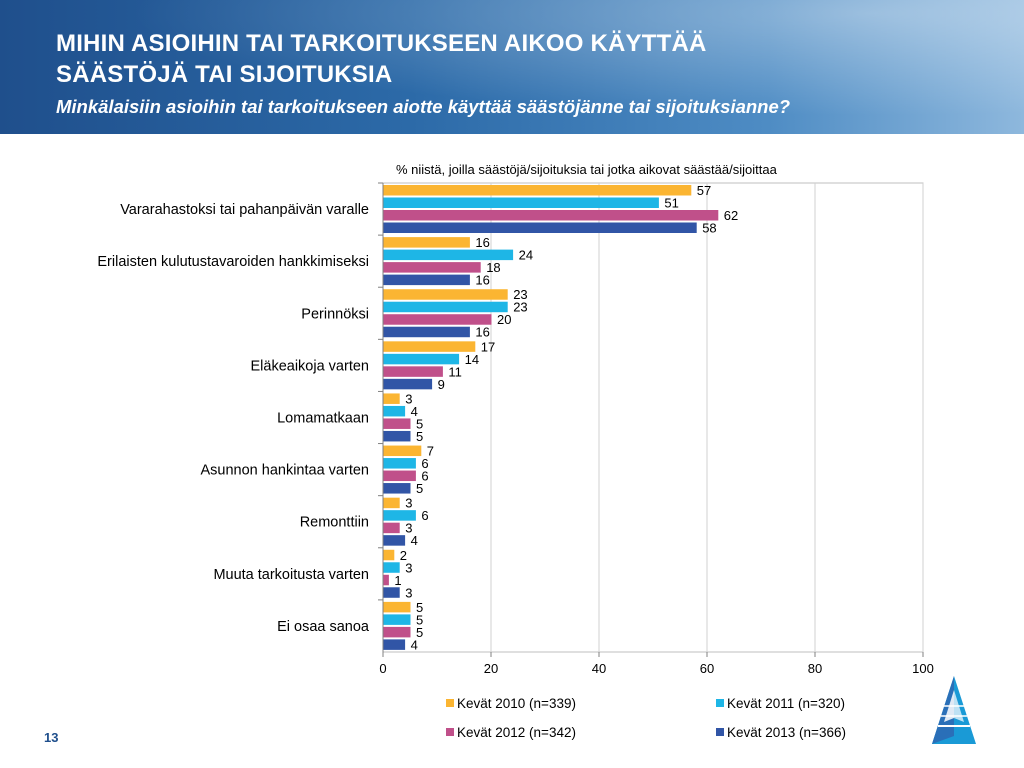  What do you see at coordinates (709, 228) in the screenshot?
I see `data-label: 58` at bounding box center [709, 228].